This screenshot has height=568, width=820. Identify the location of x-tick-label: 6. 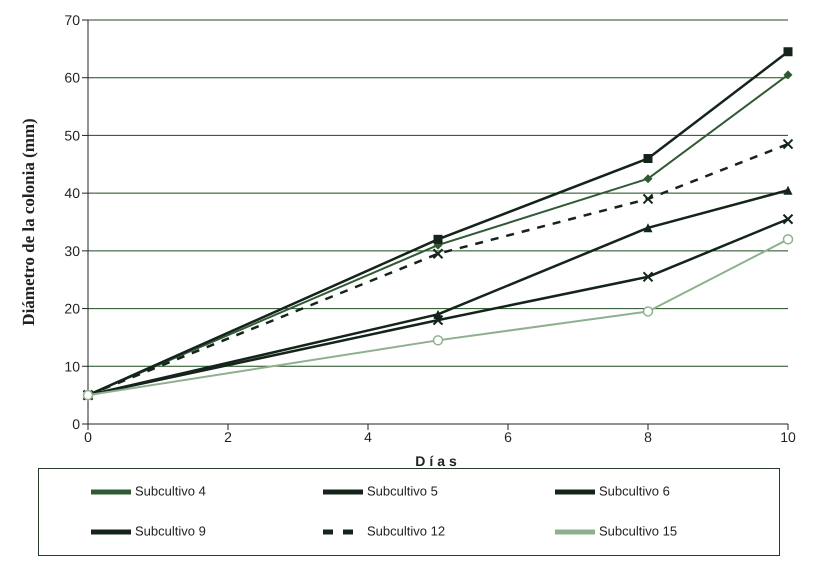
(508, 436).